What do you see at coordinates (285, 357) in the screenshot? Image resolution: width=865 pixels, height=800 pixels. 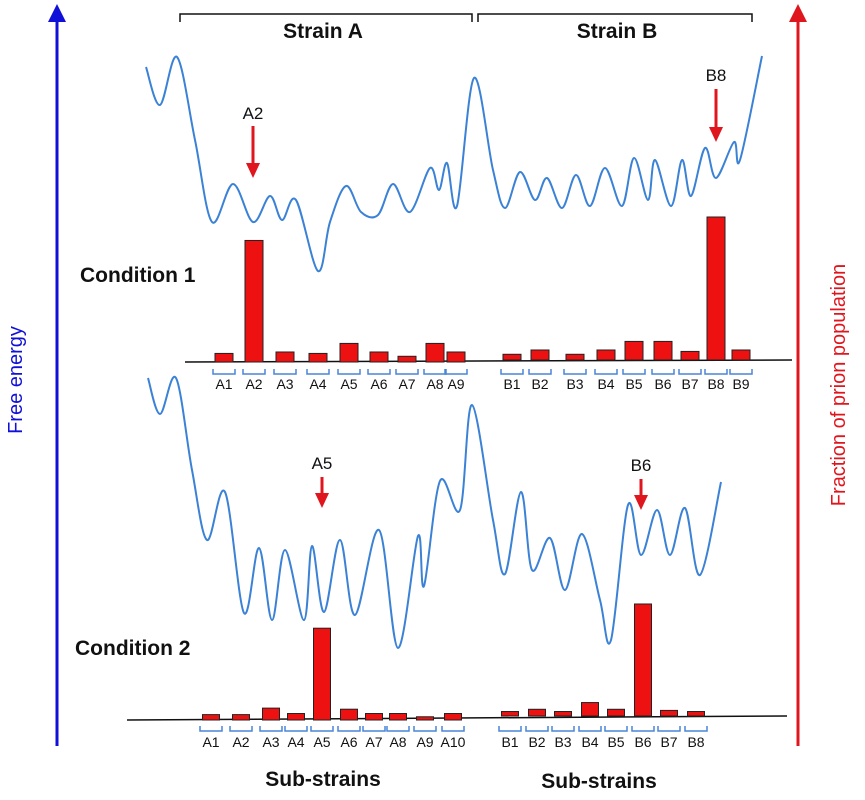 I see `population-bar-a3` at bounding box center [285, 357].